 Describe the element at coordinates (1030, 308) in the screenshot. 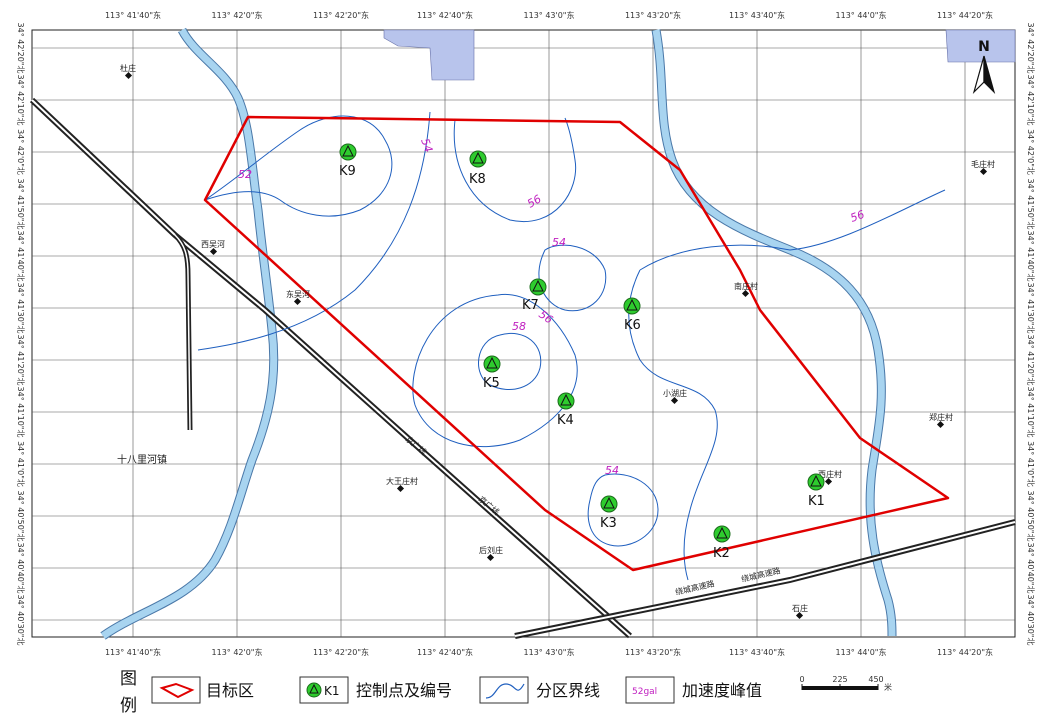

I see `coord-right-label: 34° 41'30"北` at that location.